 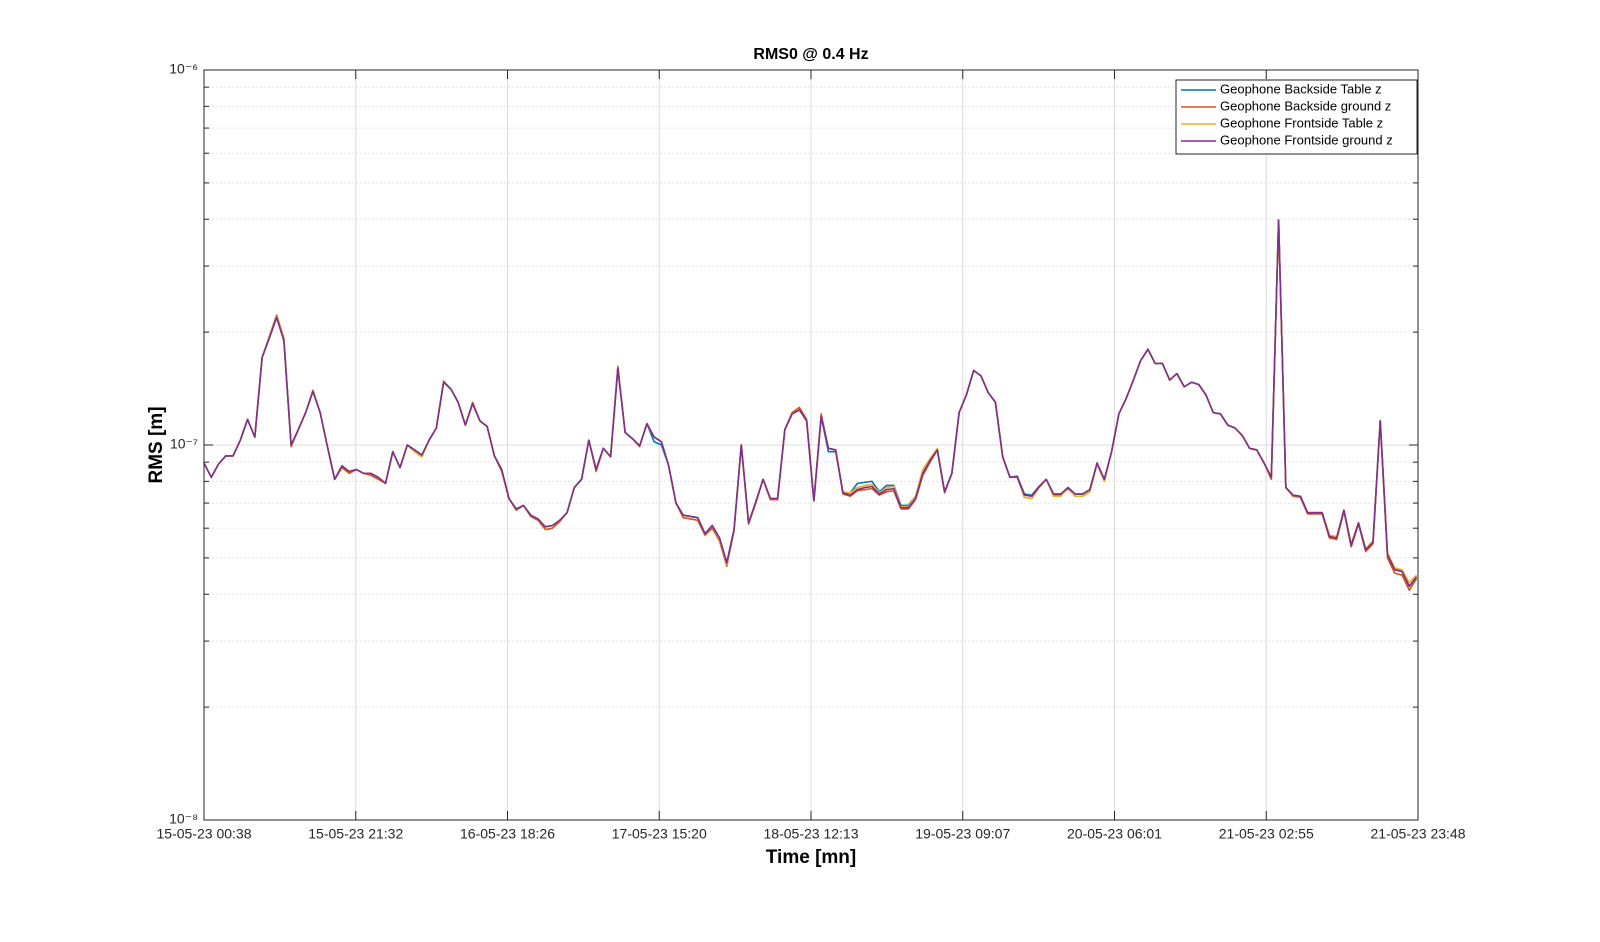 What do you see at coordinates (1266, 834) in the screenshot?
I see `x-tick-label: 21-05-23 02:55` at bounding box center [1266, 834].